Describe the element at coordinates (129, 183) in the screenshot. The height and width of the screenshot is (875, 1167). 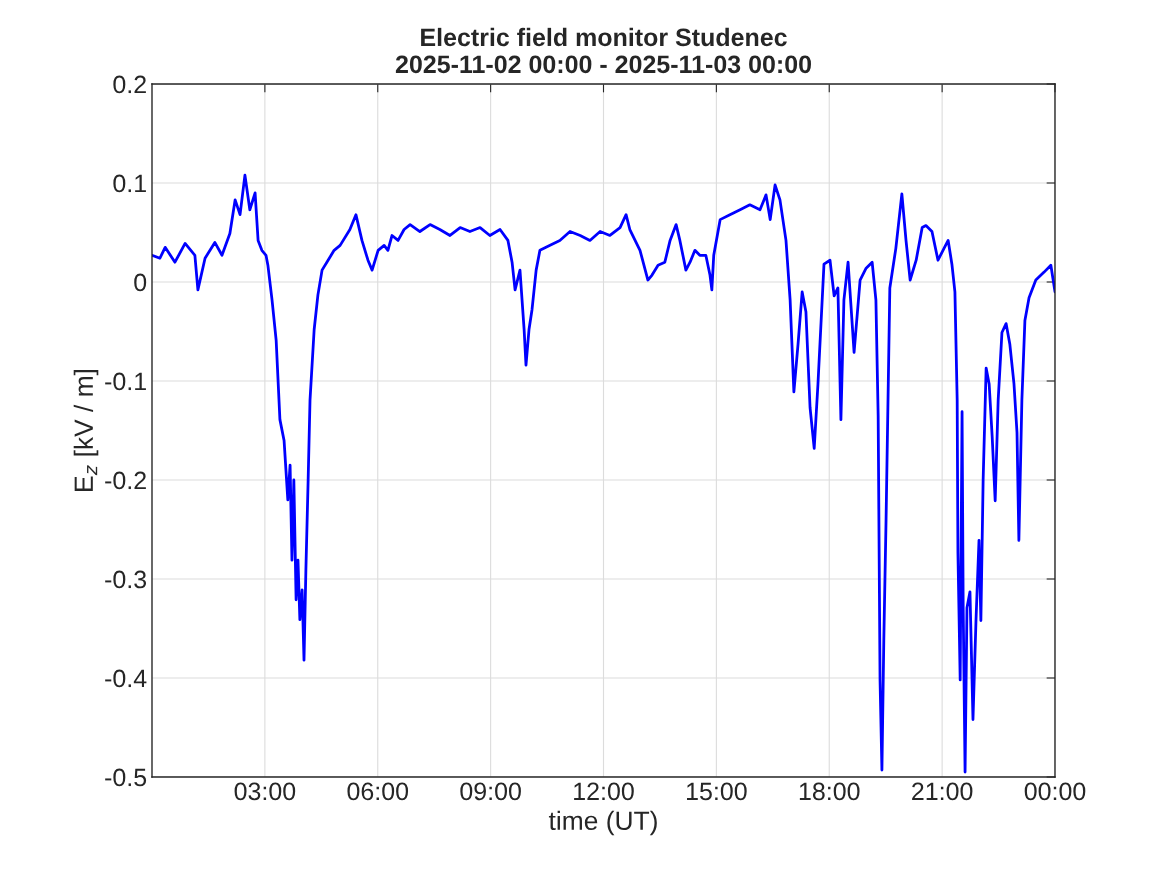
I see `y-tick-label: 0.1` at that location.